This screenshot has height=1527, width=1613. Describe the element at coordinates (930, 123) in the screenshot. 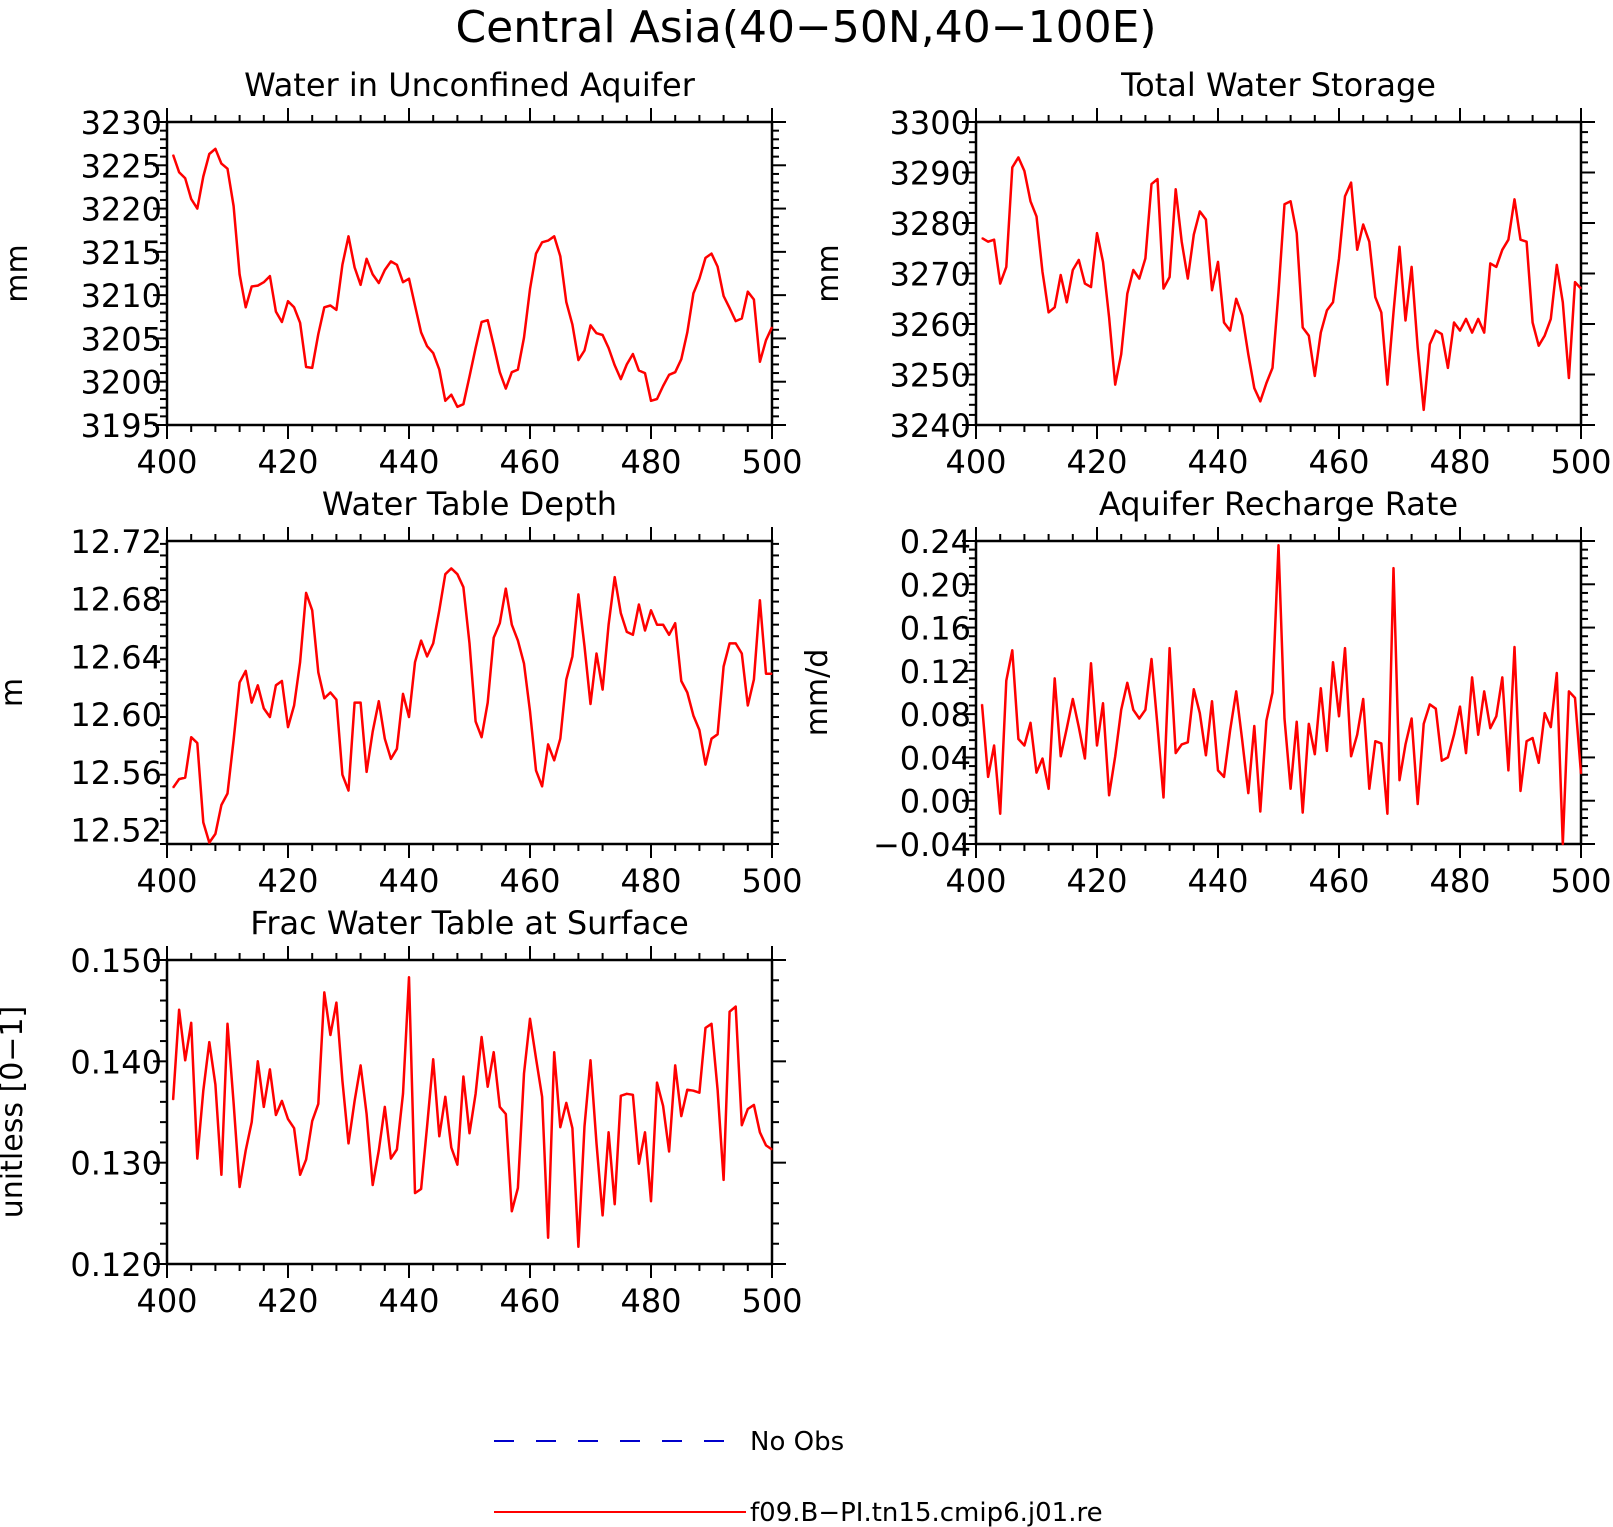

I see `y-tick-label: 3300` at that location.